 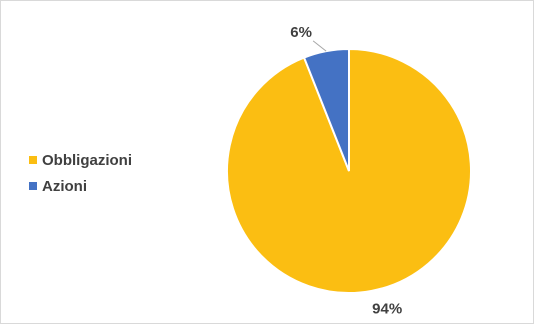 What do you see at coordinates (319, 46) in the screenshot?
I see `leader-line-azioni` at bounding box center [319, 46].